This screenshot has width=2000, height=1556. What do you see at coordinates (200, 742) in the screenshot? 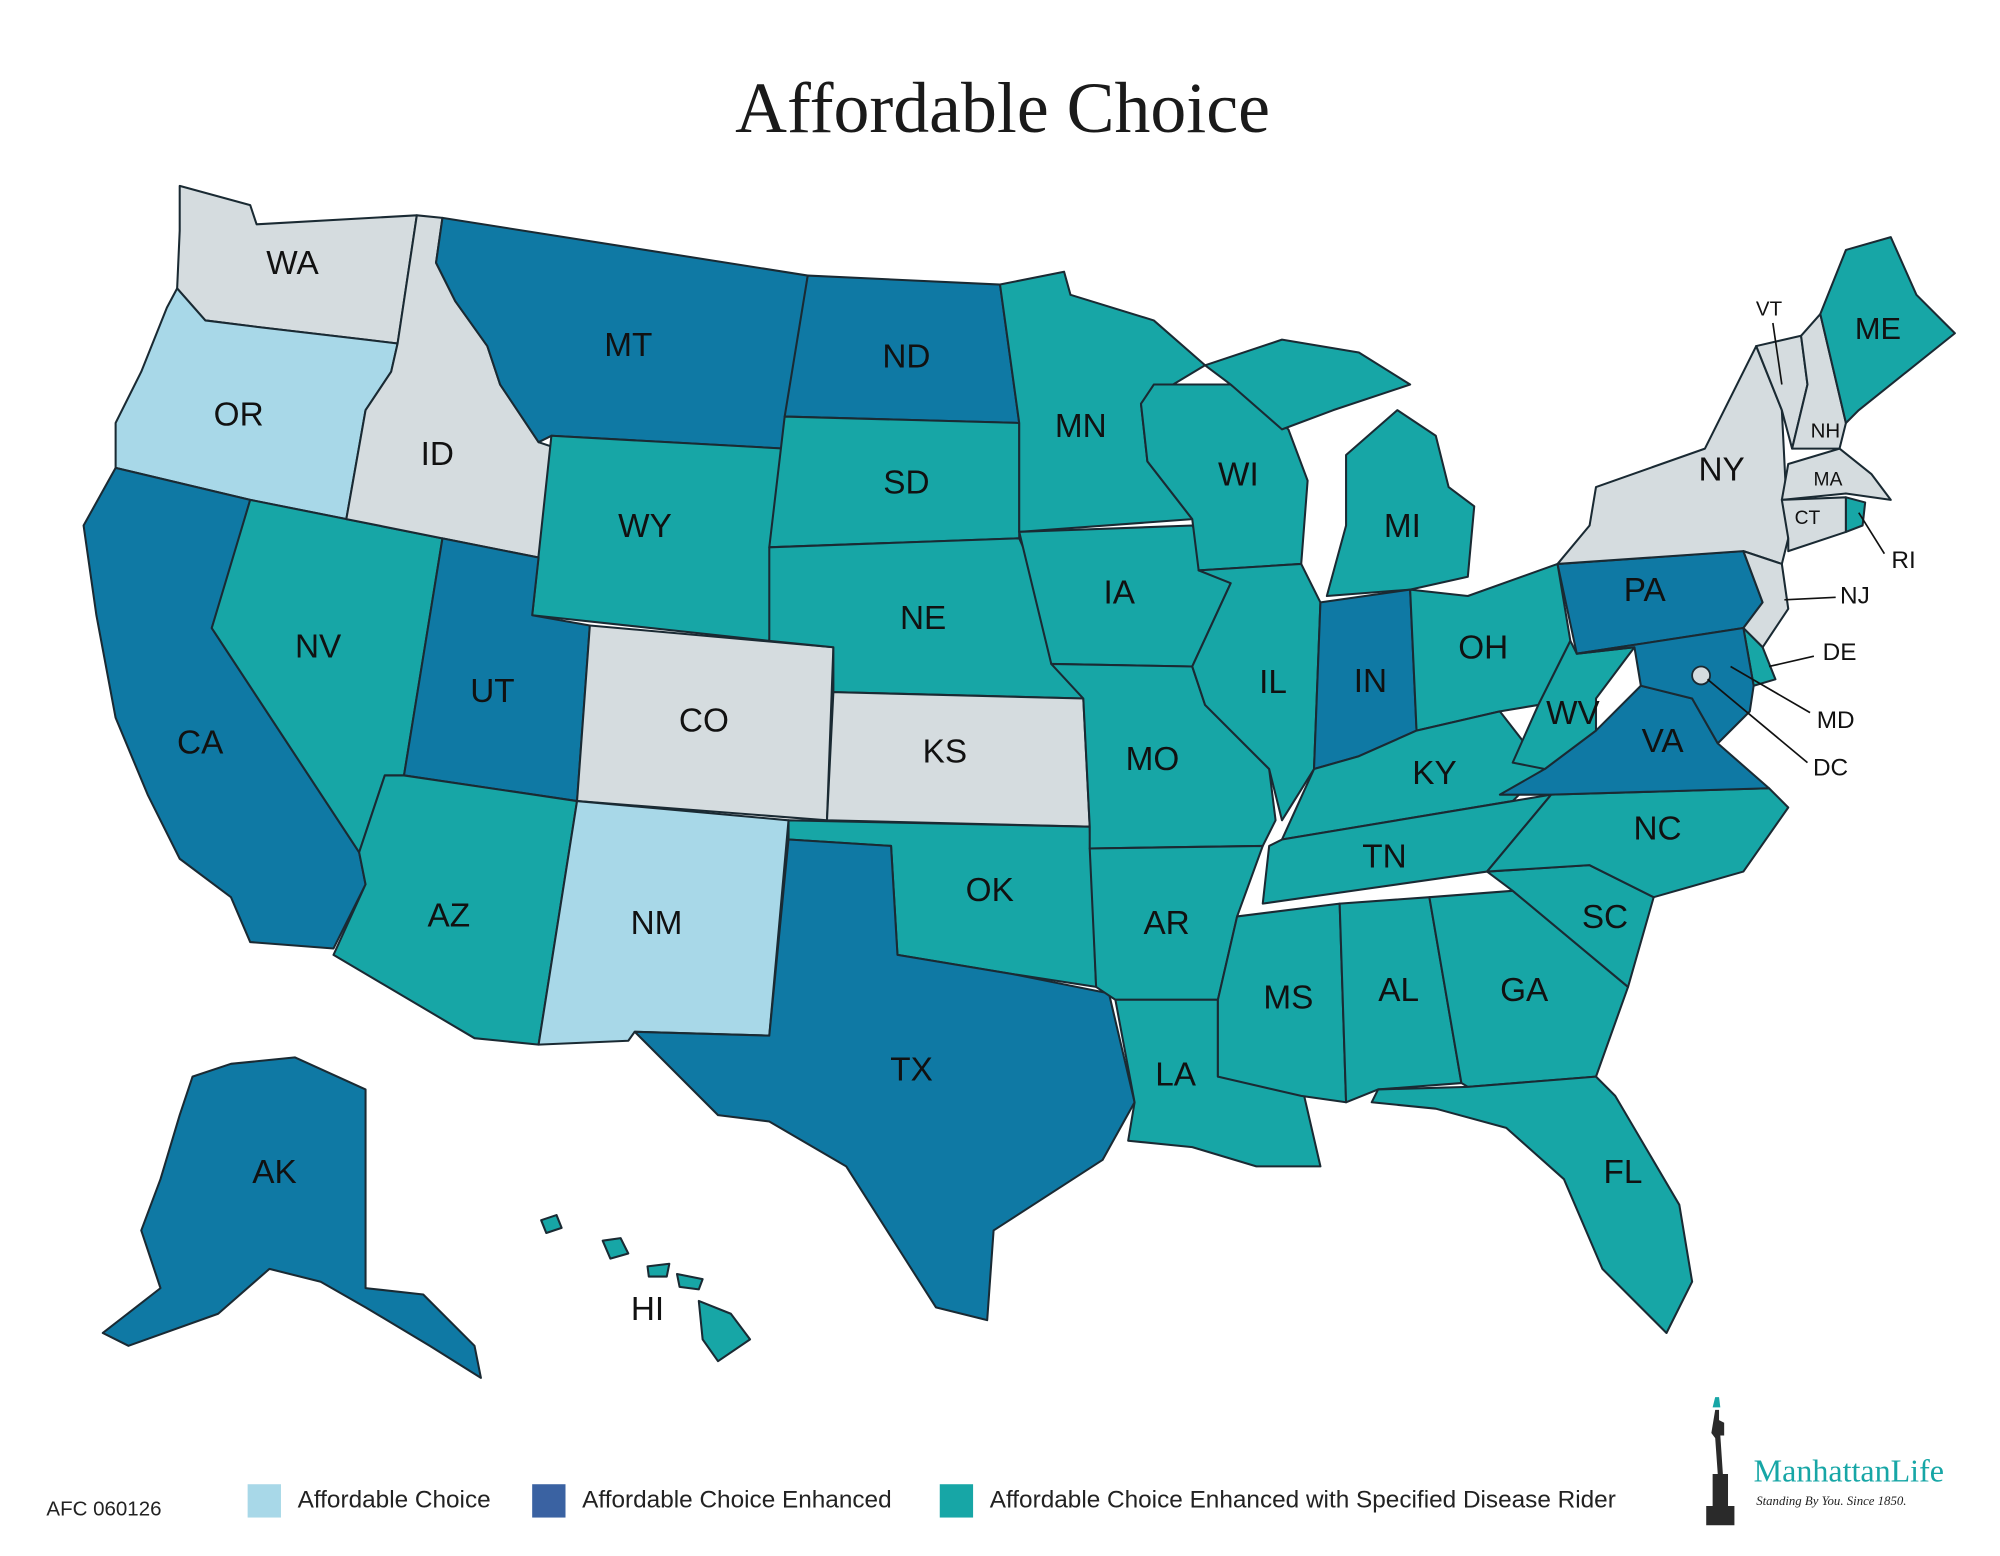
I see `state-label: CA` at bounding box center [200, 742].